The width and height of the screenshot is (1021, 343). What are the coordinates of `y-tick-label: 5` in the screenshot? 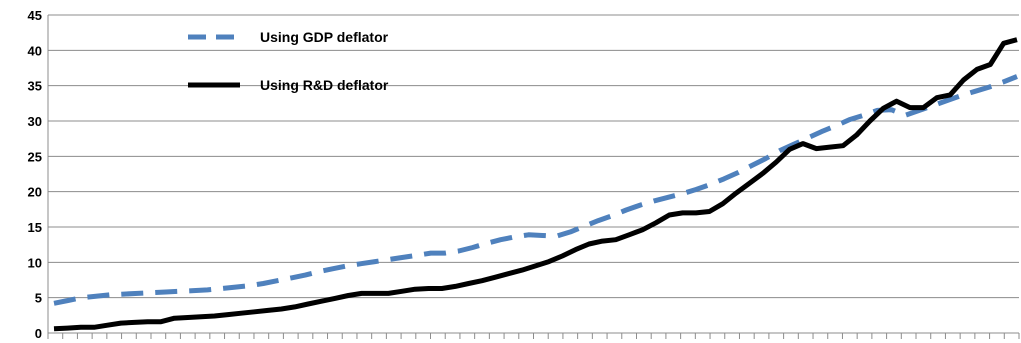 It's located at (38, 298).